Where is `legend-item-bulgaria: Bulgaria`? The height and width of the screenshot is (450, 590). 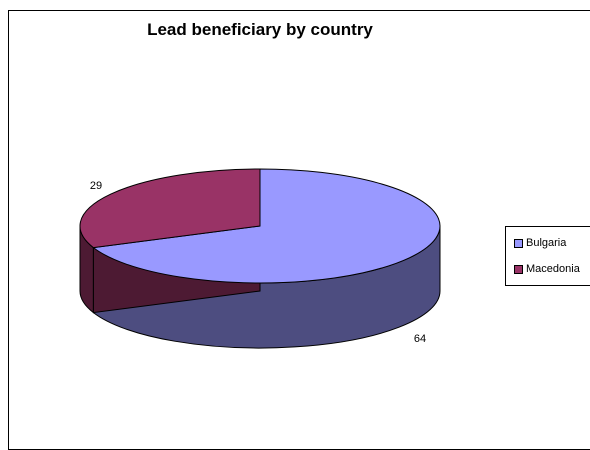
legend-item-bulgaria: Bulgaria is located at coordinates (540, 243).